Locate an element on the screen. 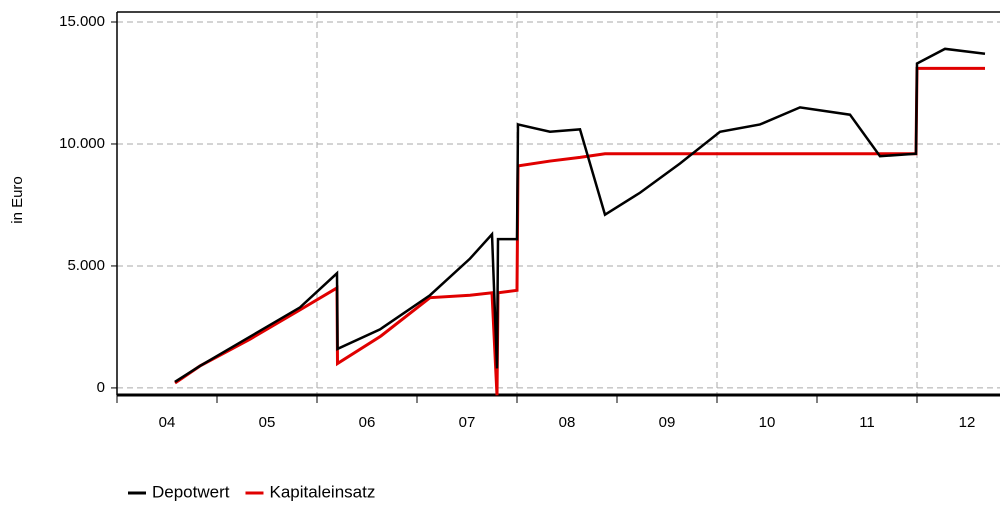  x-tick-label: 12 is located at coordinates (967, 422).